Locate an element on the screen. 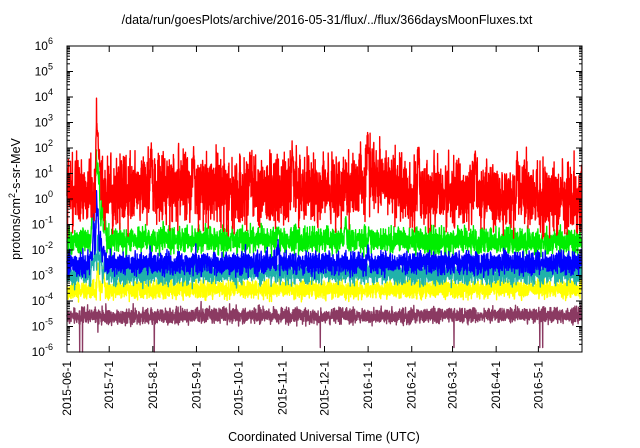  y-tick-label: 10⁻⁶ is located at coordinates (42, 350).